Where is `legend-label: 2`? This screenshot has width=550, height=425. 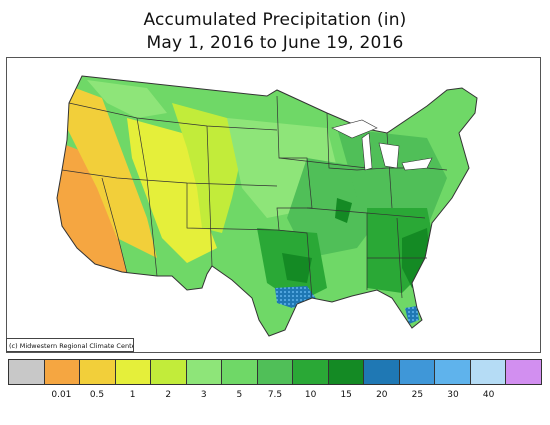 legend-label: 2 is located at coordinates (168, 395).